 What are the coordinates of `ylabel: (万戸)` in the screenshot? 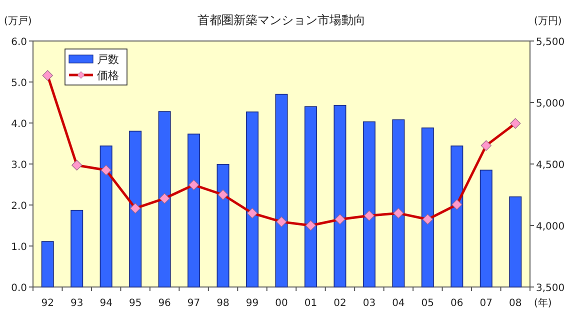 It's located at (18, 21).